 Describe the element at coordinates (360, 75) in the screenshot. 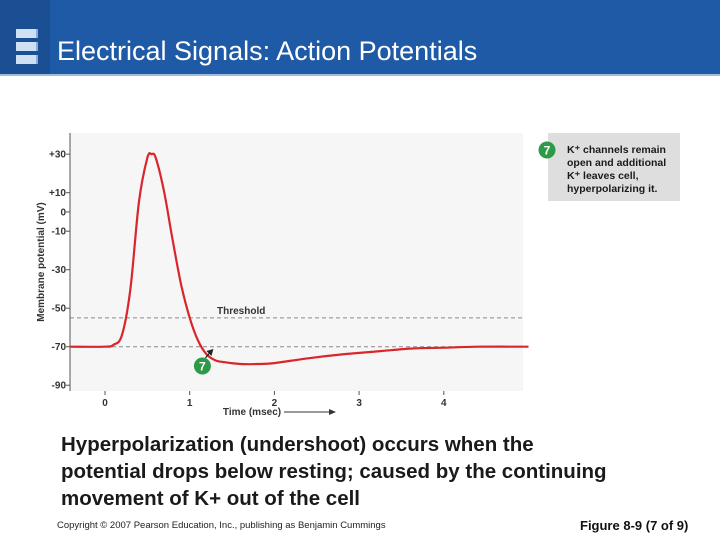

I see `header-divider` at that location.